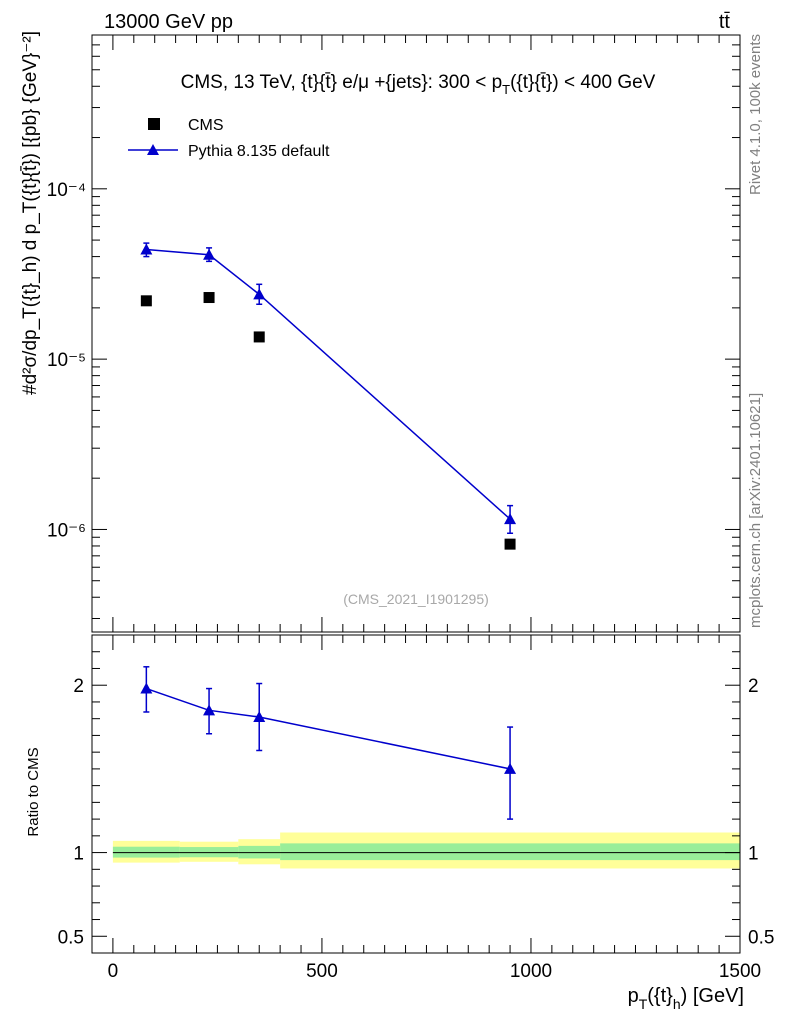  I want to click on ratio-y-tick-label-right: 0.5, so click(761, 937).